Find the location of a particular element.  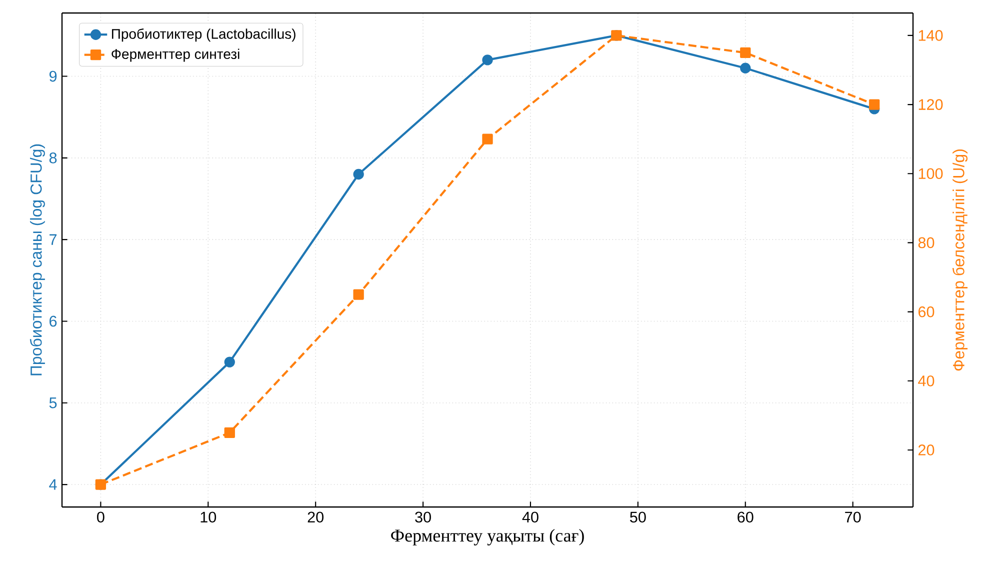

y2-tick-label: 120 is located at coordinates (930, 104).